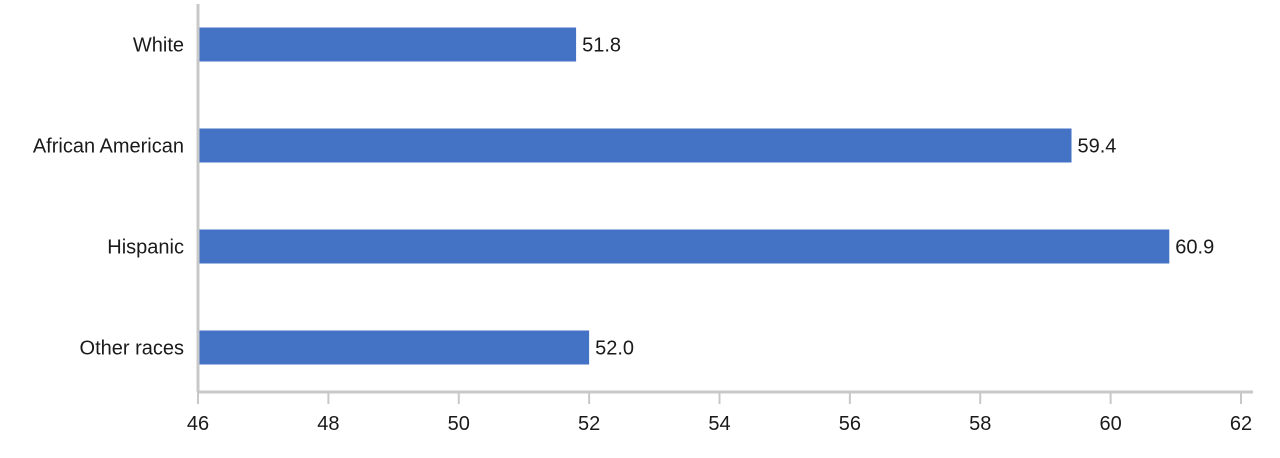  What do you see at coordinates (394, 347) in the screenshot?
I see `bar-other-races` at bounding box center [394, 347].